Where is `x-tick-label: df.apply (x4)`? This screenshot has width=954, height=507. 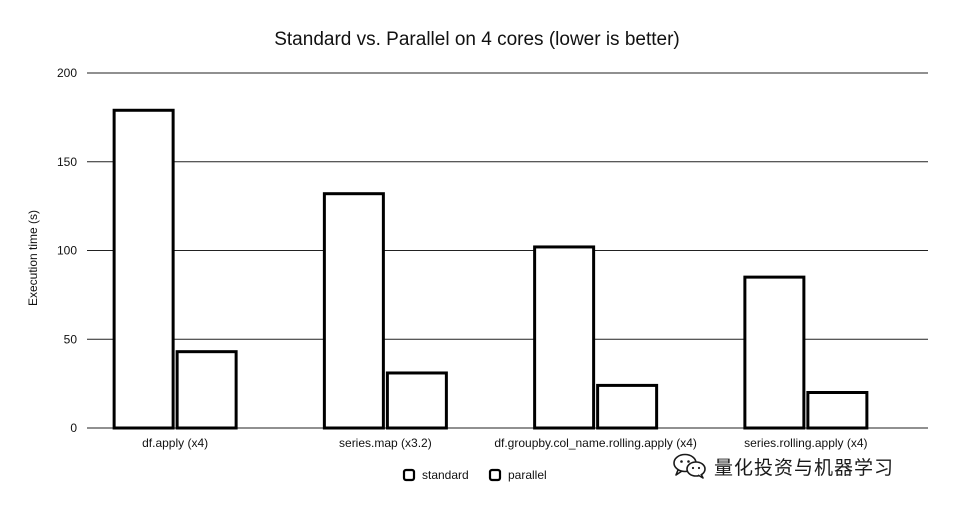 x-tick-label: df.apply (x4) is located at coordinates (175, 443).